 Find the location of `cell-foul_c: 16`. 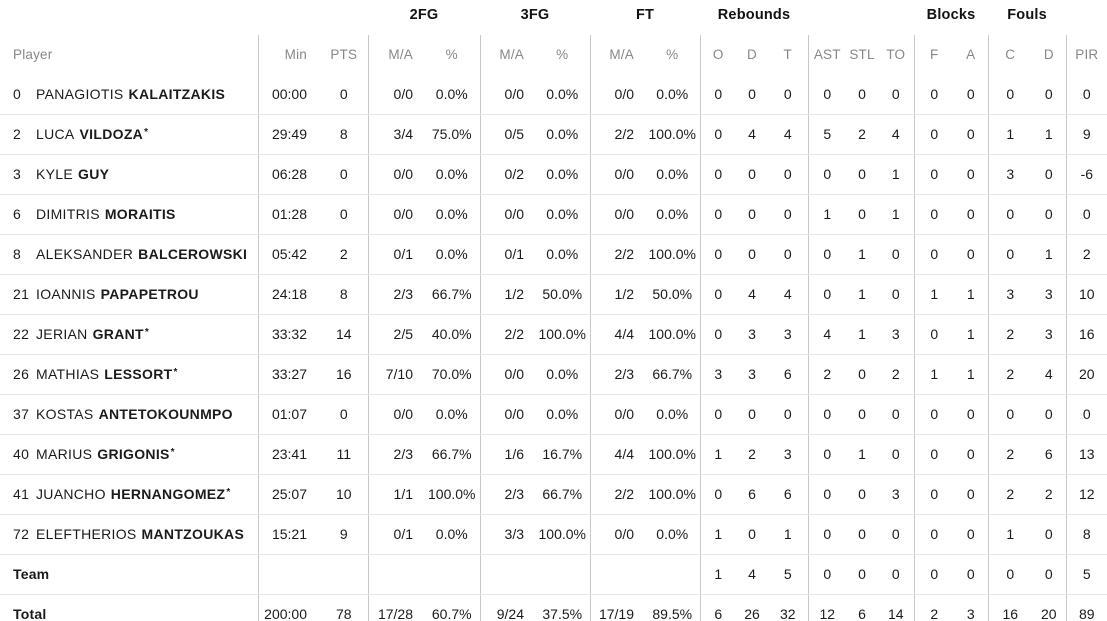

cell-foul_c: 16 is located at coordinates (1010, 607).